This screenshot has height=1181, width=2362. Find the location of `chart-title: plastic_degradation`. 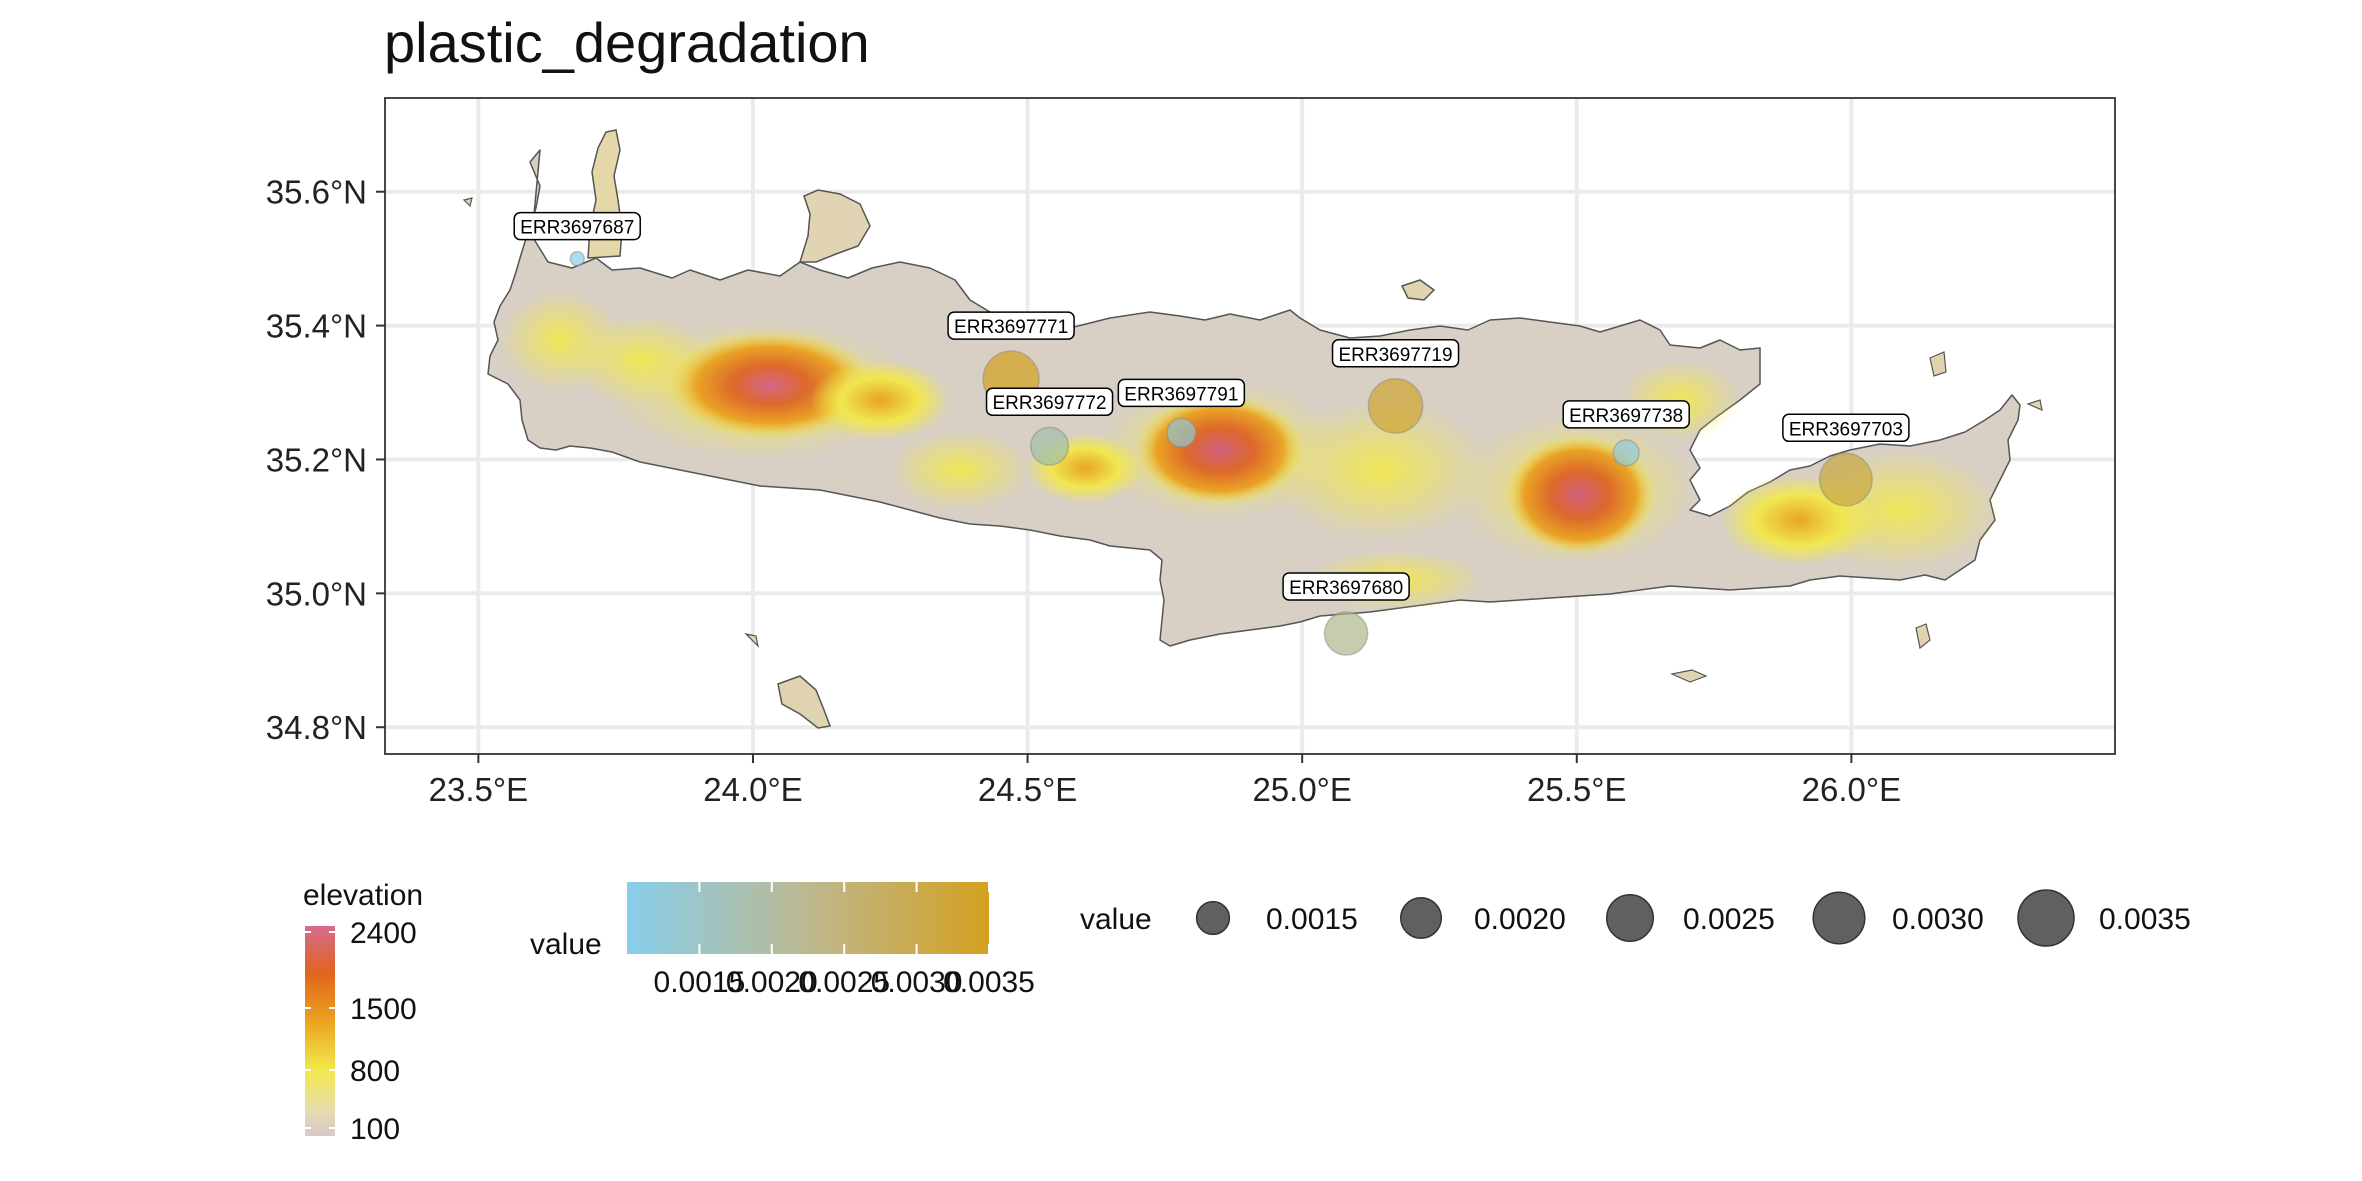

chart-title: plastic_degradation is located at coordinates (627, 42).